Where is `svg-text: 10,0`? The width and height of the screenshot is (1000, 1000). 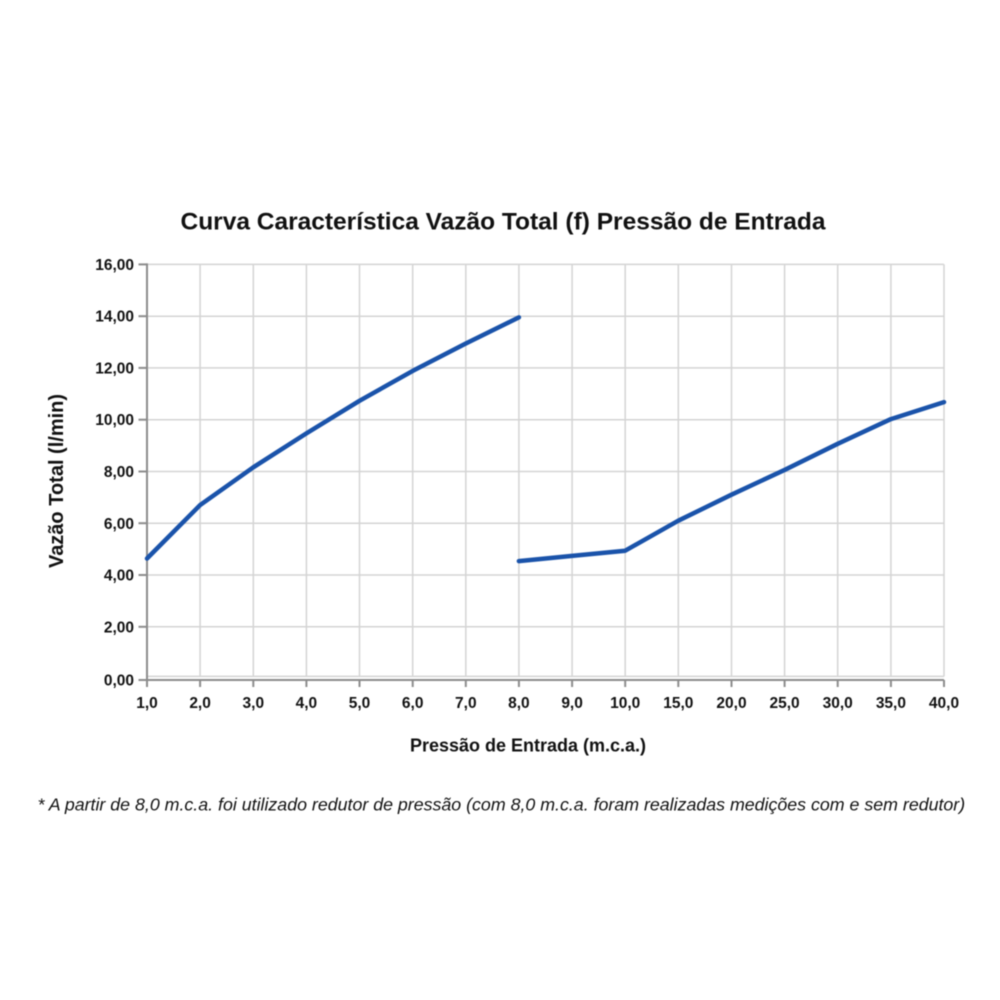
svg-text: 10,0 is located at coordinates (625, 703).